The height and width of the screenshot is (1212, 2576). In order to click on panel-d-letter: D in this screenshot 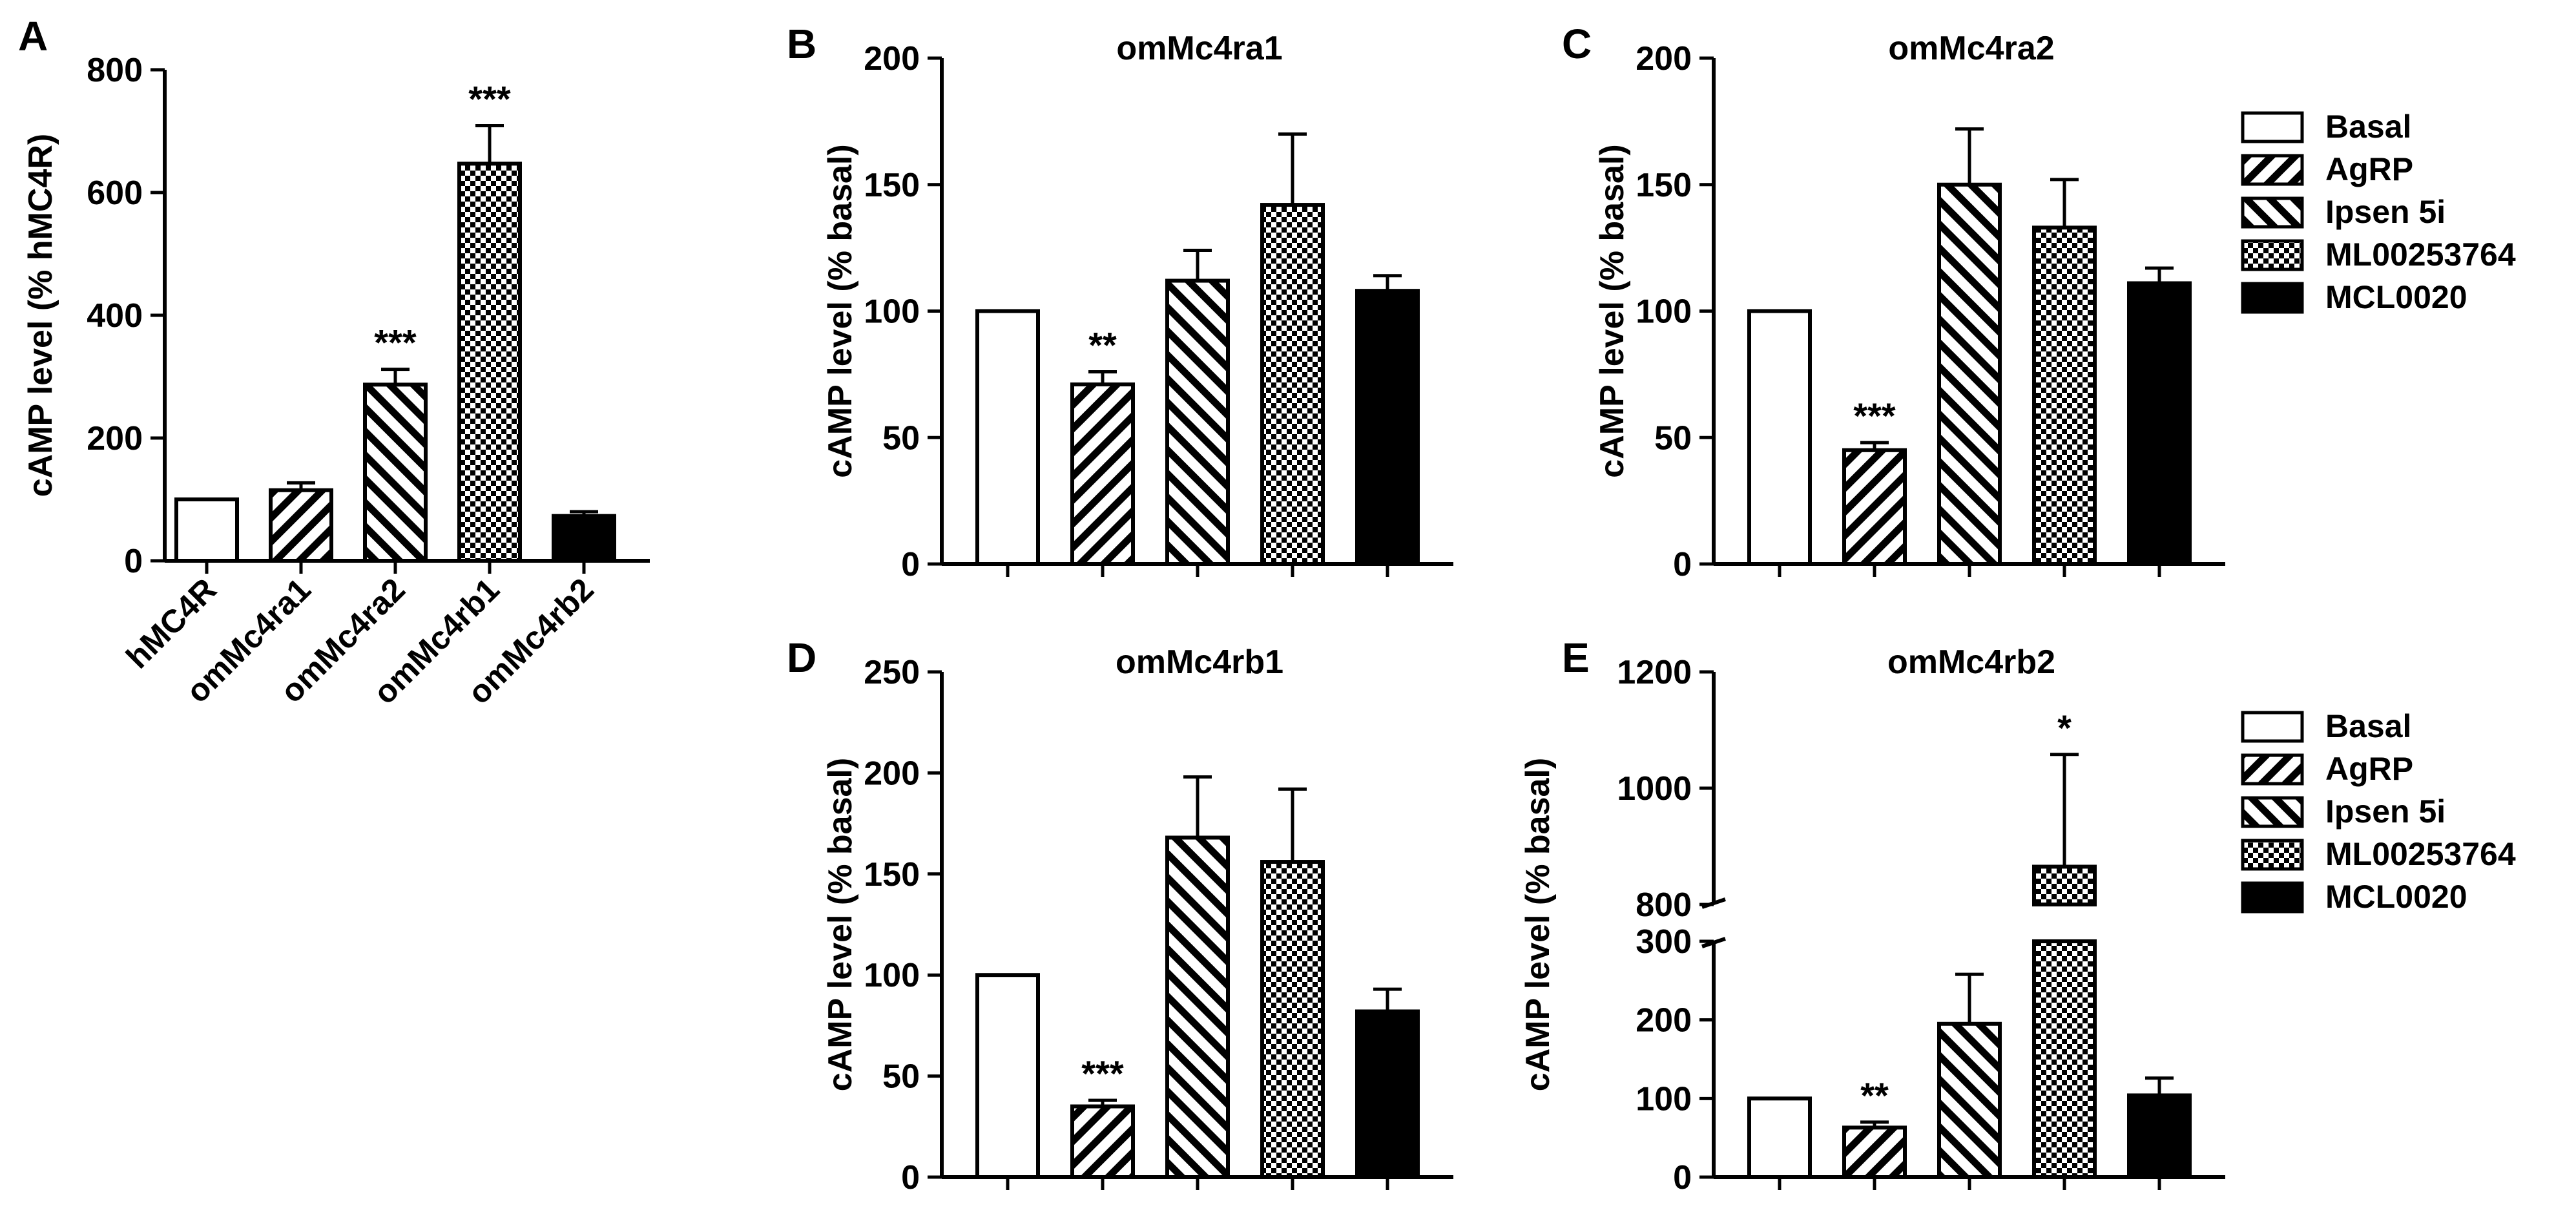, I will do `click(801, 657)`.